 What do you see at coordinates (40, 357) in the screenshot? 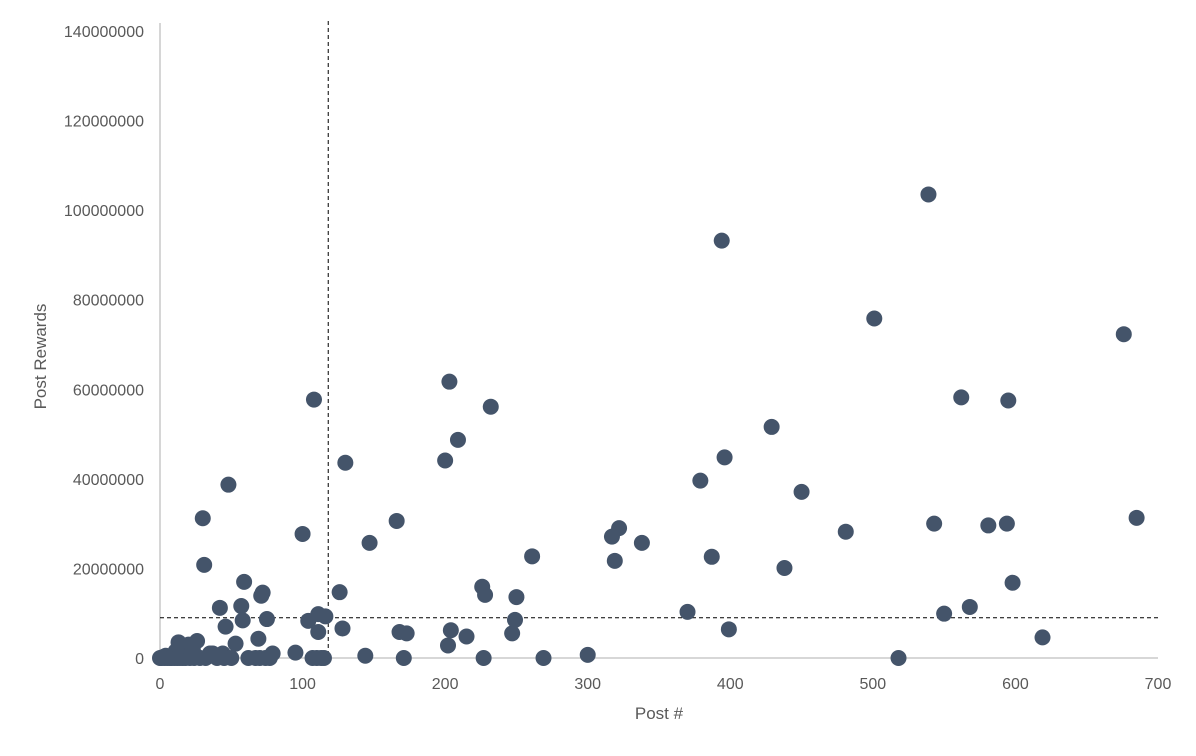
I see `y-axis-title: Post Rewards` at bounding box center [40, 357].